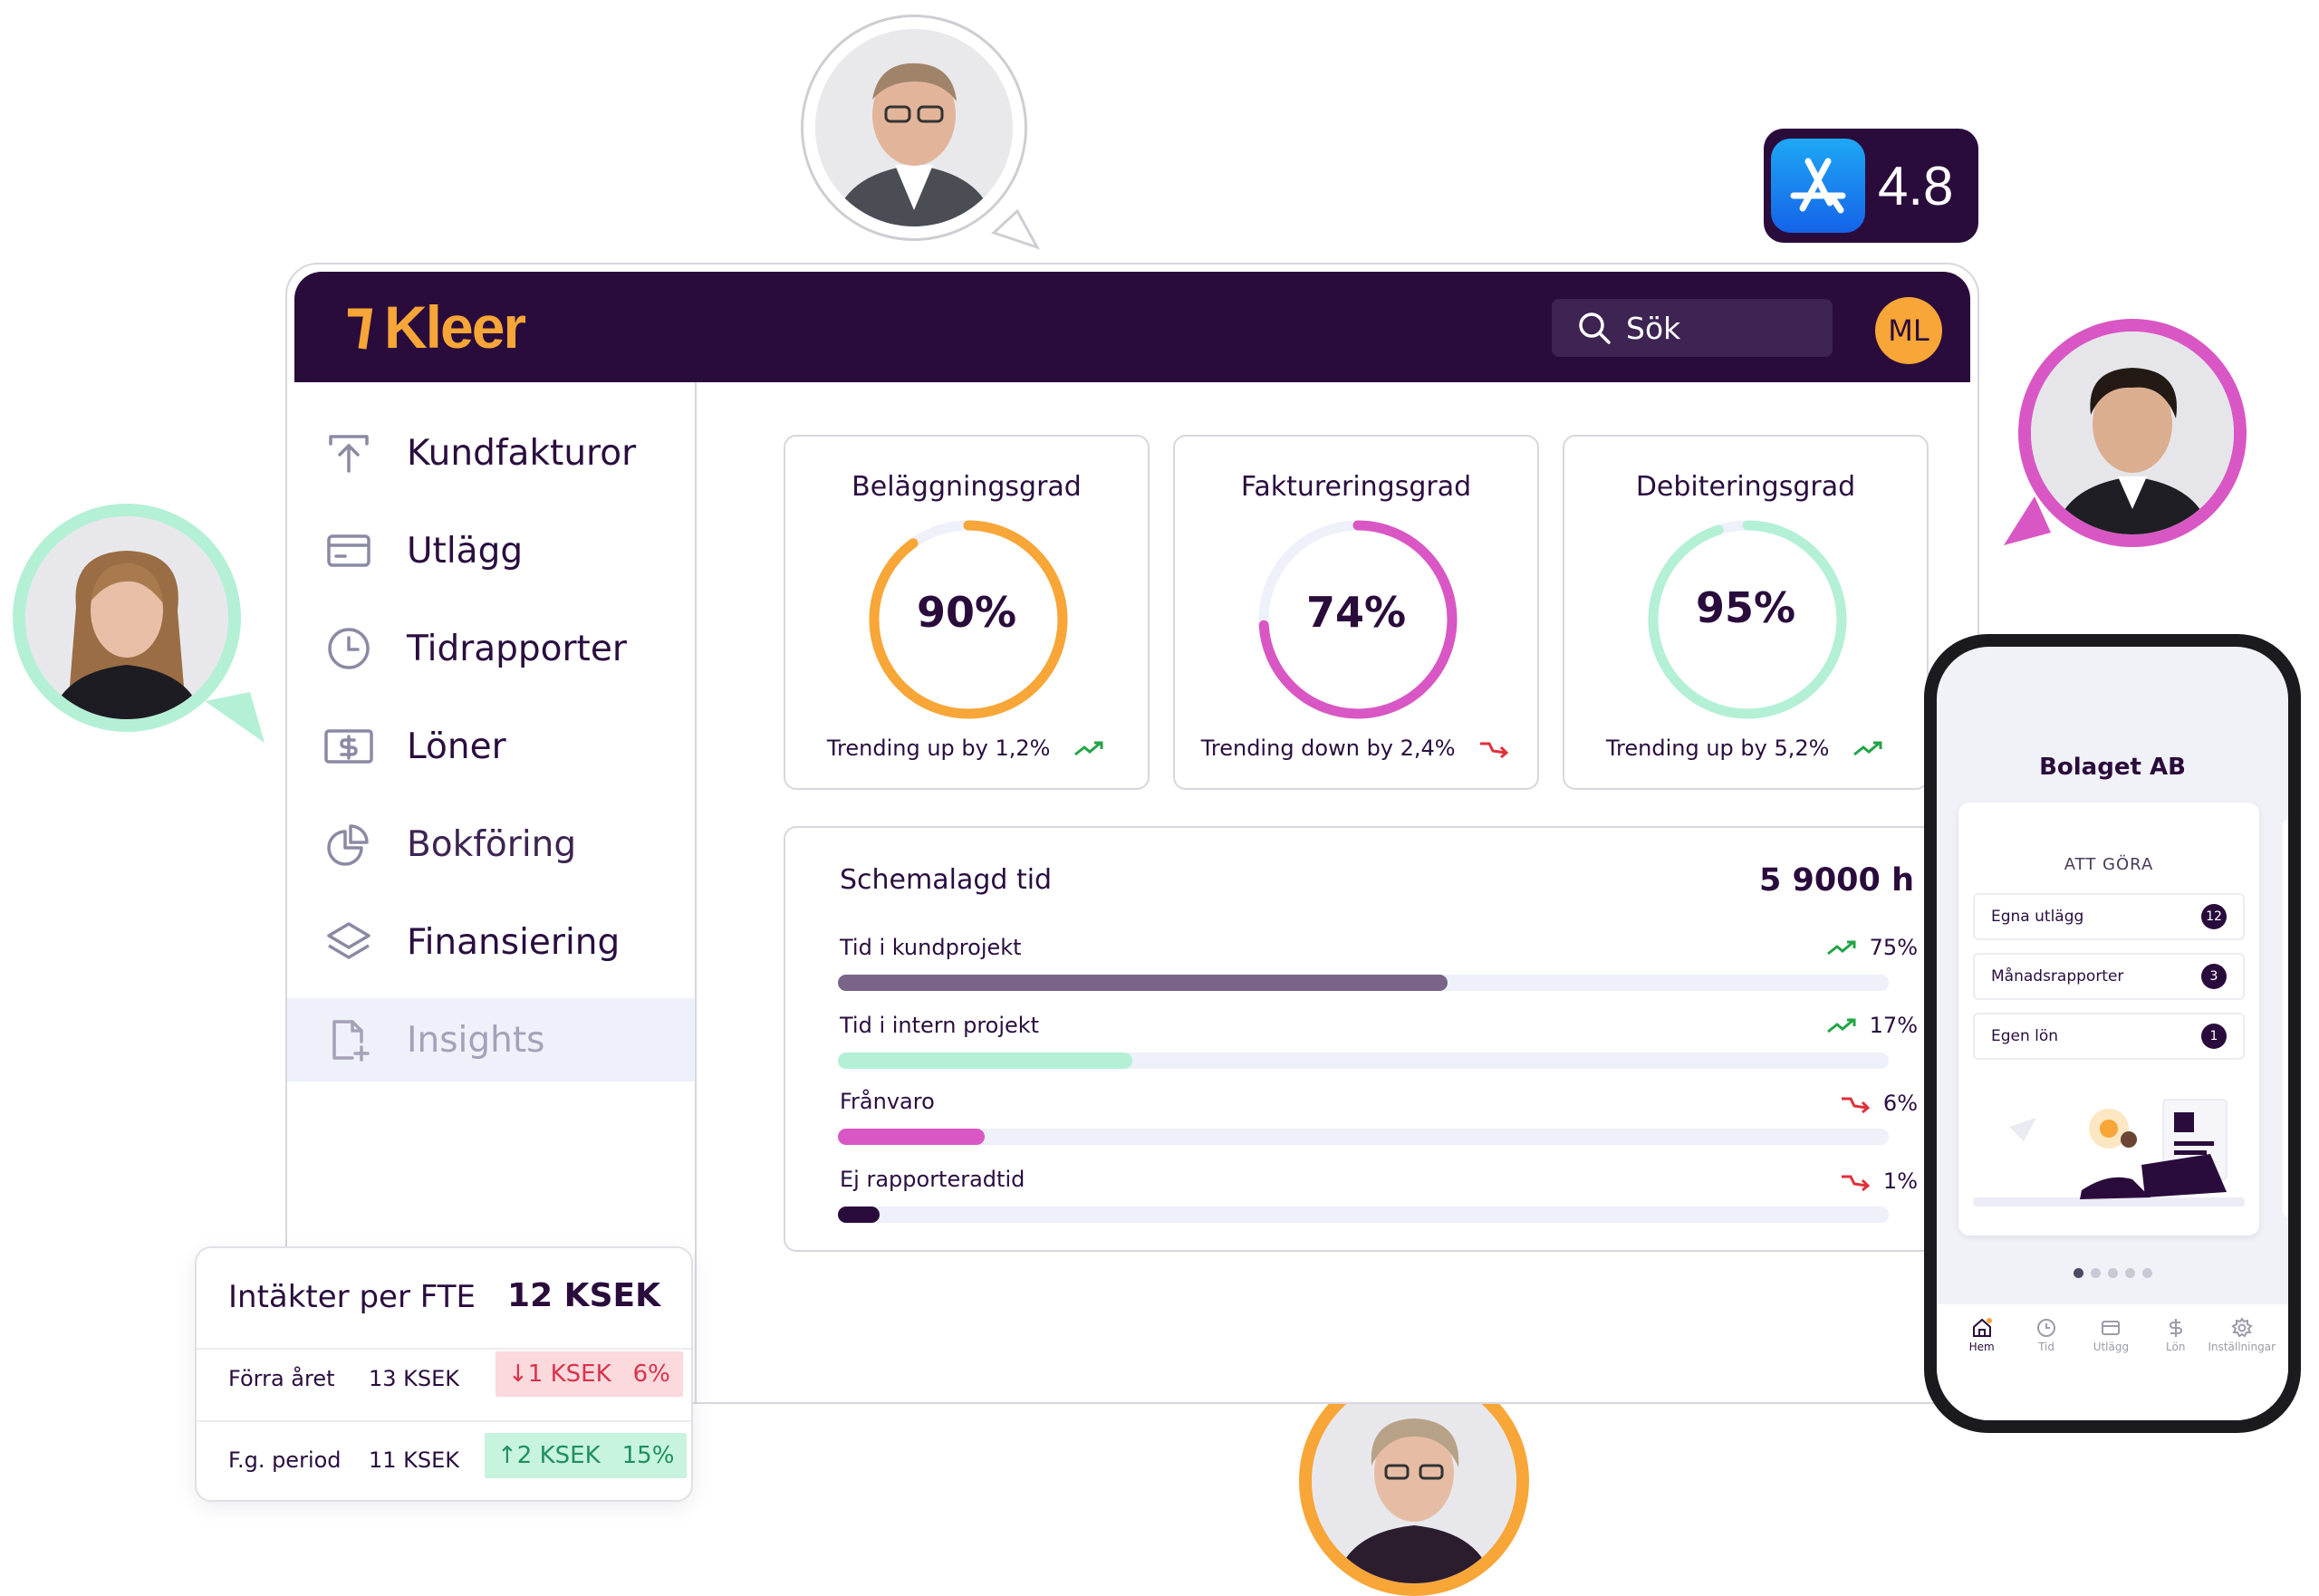 The image size is (2319, 1596). I want to click on sidebar-item-kundfakturor: Kundfakturor, so click(491, 453).